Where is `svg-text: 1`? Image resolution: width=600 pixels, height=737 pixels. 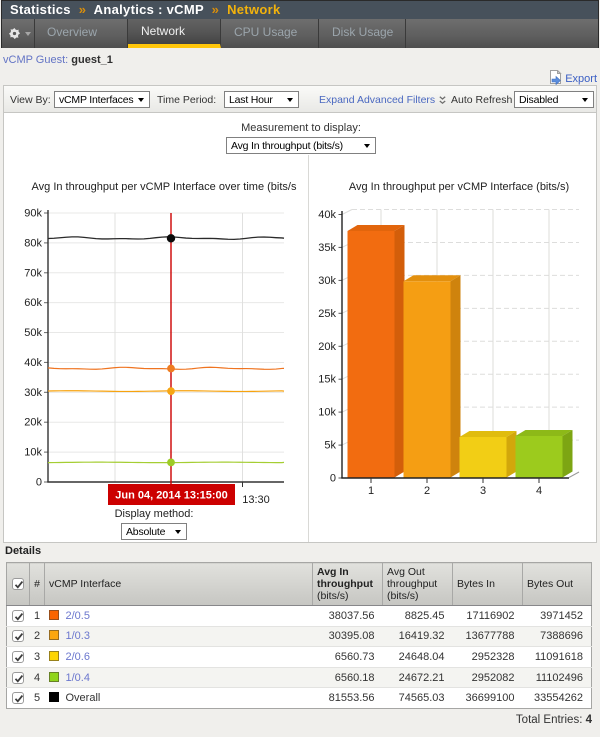 svg-text: 1 is located at coordinates (371, 491).